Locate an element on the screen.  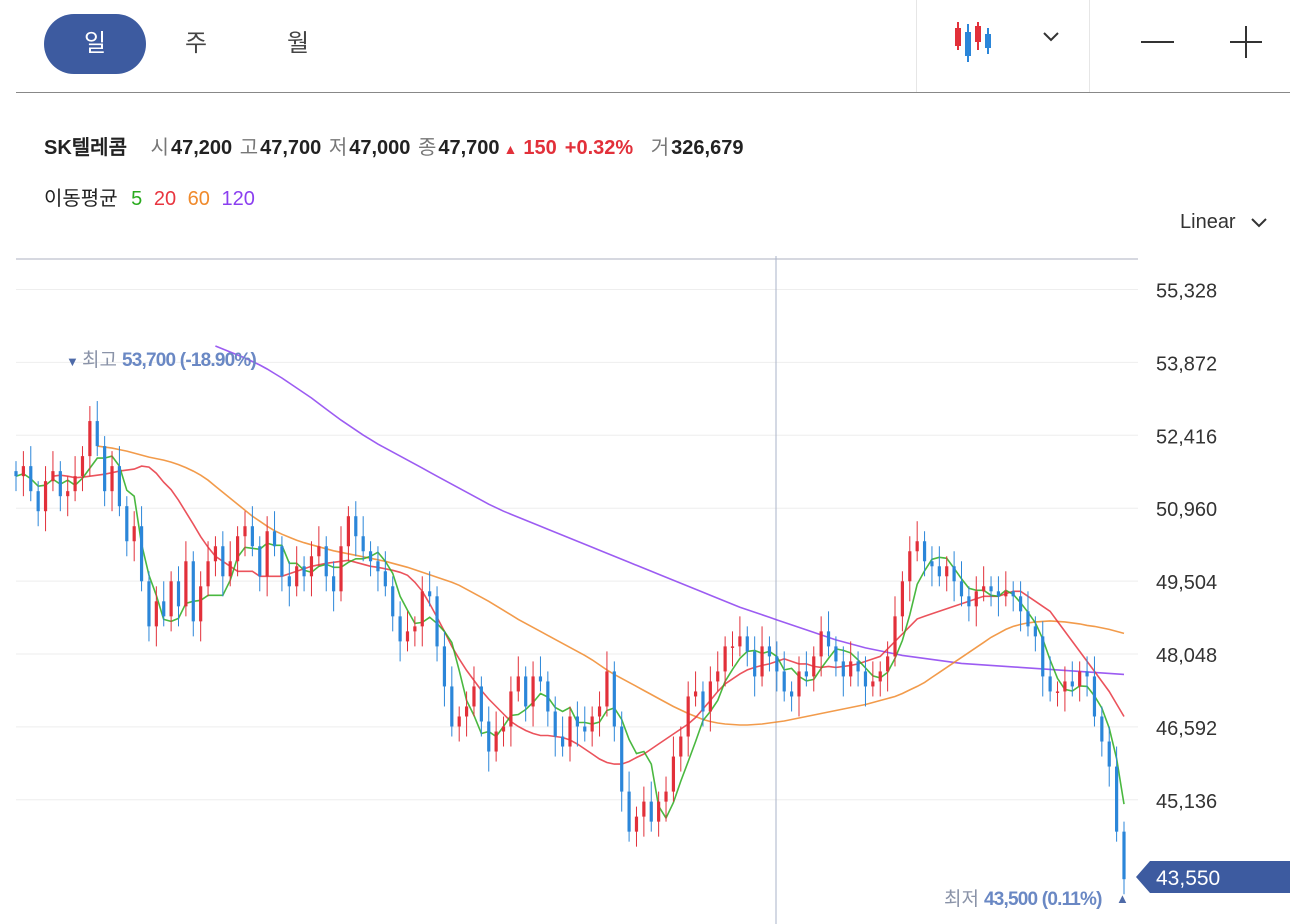
plus-icon is located at coordinates (1246, 42).